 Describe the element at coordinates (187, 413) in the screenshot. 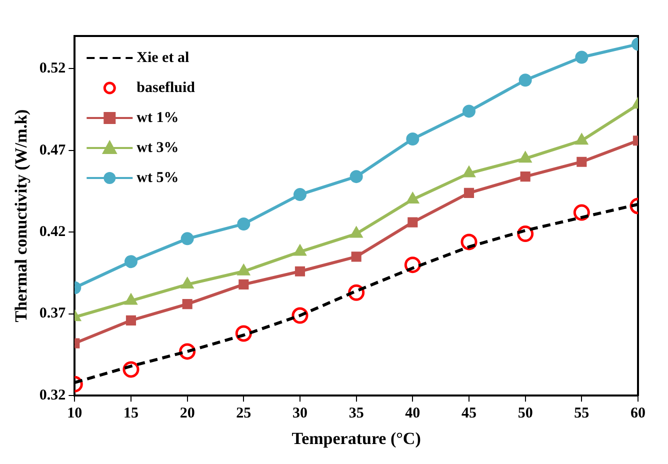

I see `x-tick-label: 20` at that location.